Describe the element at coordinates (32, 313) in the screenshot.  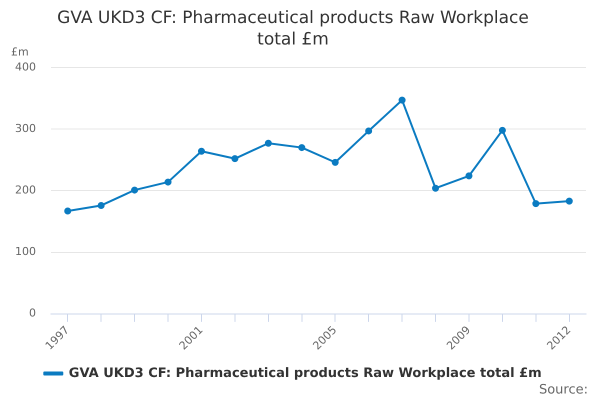
I see `y-tick-label: 0` at that location.